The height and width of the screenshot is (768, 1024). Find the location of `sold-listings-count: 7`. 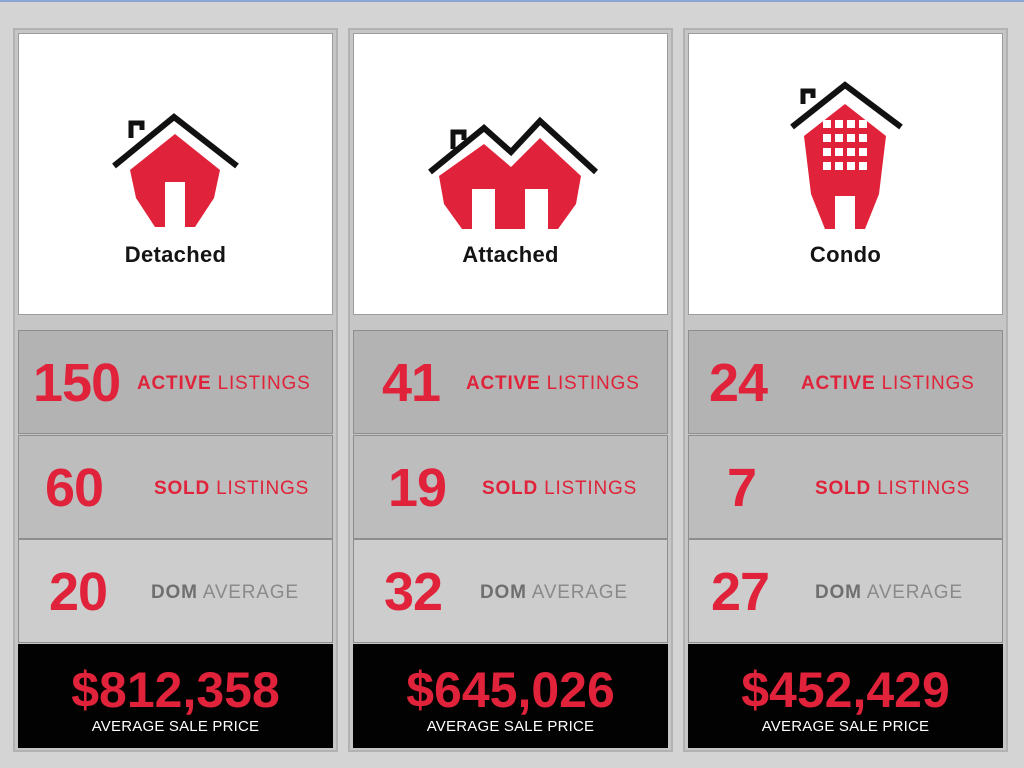

sold-listings-count: 7 is located at coordinates (742, 488).